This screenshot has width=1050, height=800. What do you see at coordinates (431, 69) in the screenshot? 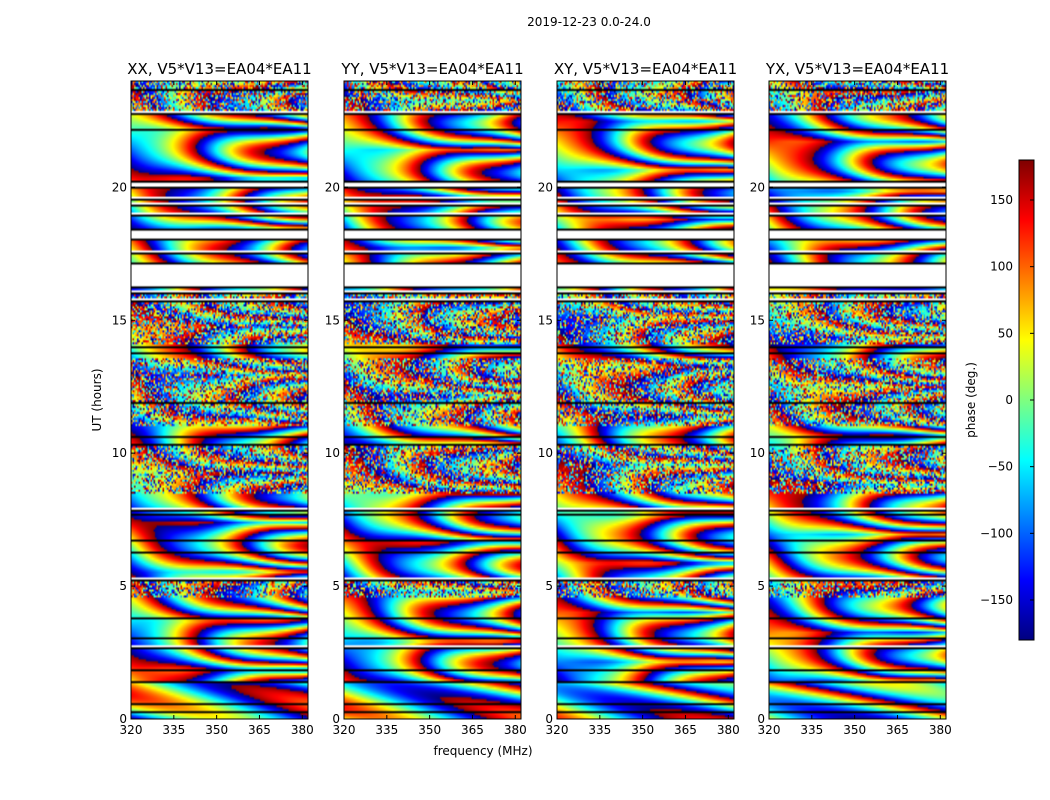
I see `panel-title: YY, V5*V13=EA04*EA11` at bounding box center [431, 69].